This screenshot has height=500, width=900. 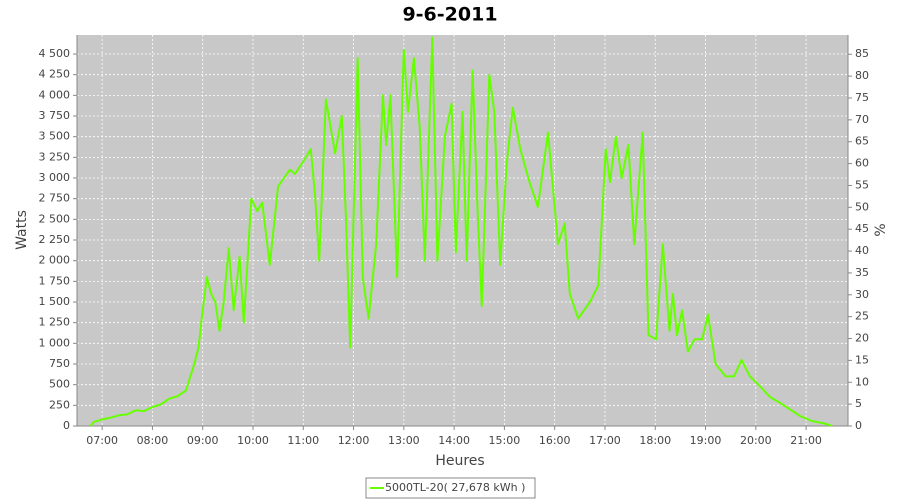 What do you see at coordinates (22, 230) in the screenshot?
I see `y-axis-label: Watts` at bounding box center [22, 230].